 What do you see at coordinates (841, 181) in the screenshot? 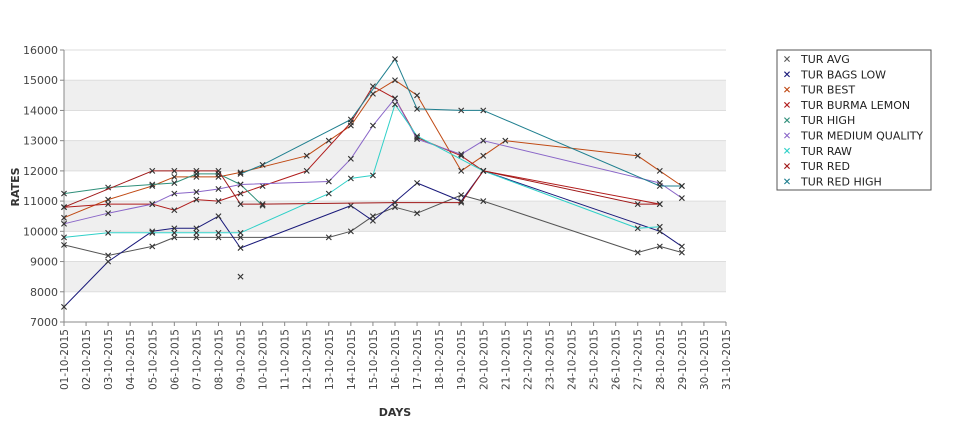
I see `legend-label: TUR RED HIGH` at bounding box center [841, 181].